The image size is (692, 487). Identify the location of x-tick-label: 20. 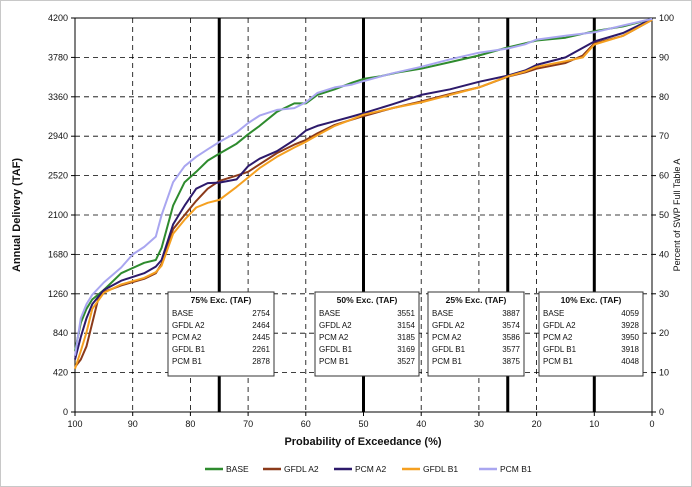
(537, 424).